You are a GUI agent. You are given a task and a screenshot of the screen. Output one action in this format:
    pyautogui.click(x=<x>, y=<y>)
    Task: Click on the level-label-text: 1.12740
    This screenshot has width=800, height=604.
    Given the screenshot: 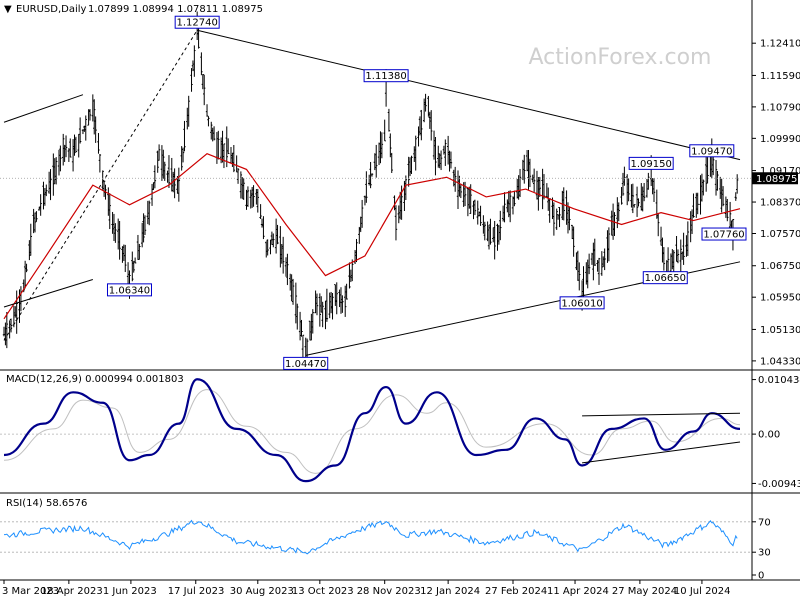 What is the action you would take?
    pyautogui.click(x=196, y=23)
    